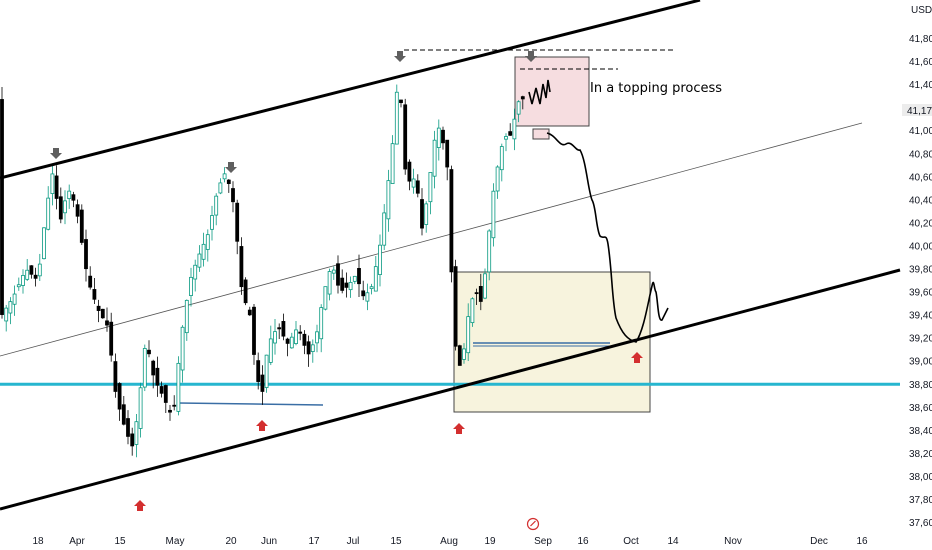 This screenshot has height=550, width=932. I want to click on y-tick-label: 37,600, so click(920, 523).